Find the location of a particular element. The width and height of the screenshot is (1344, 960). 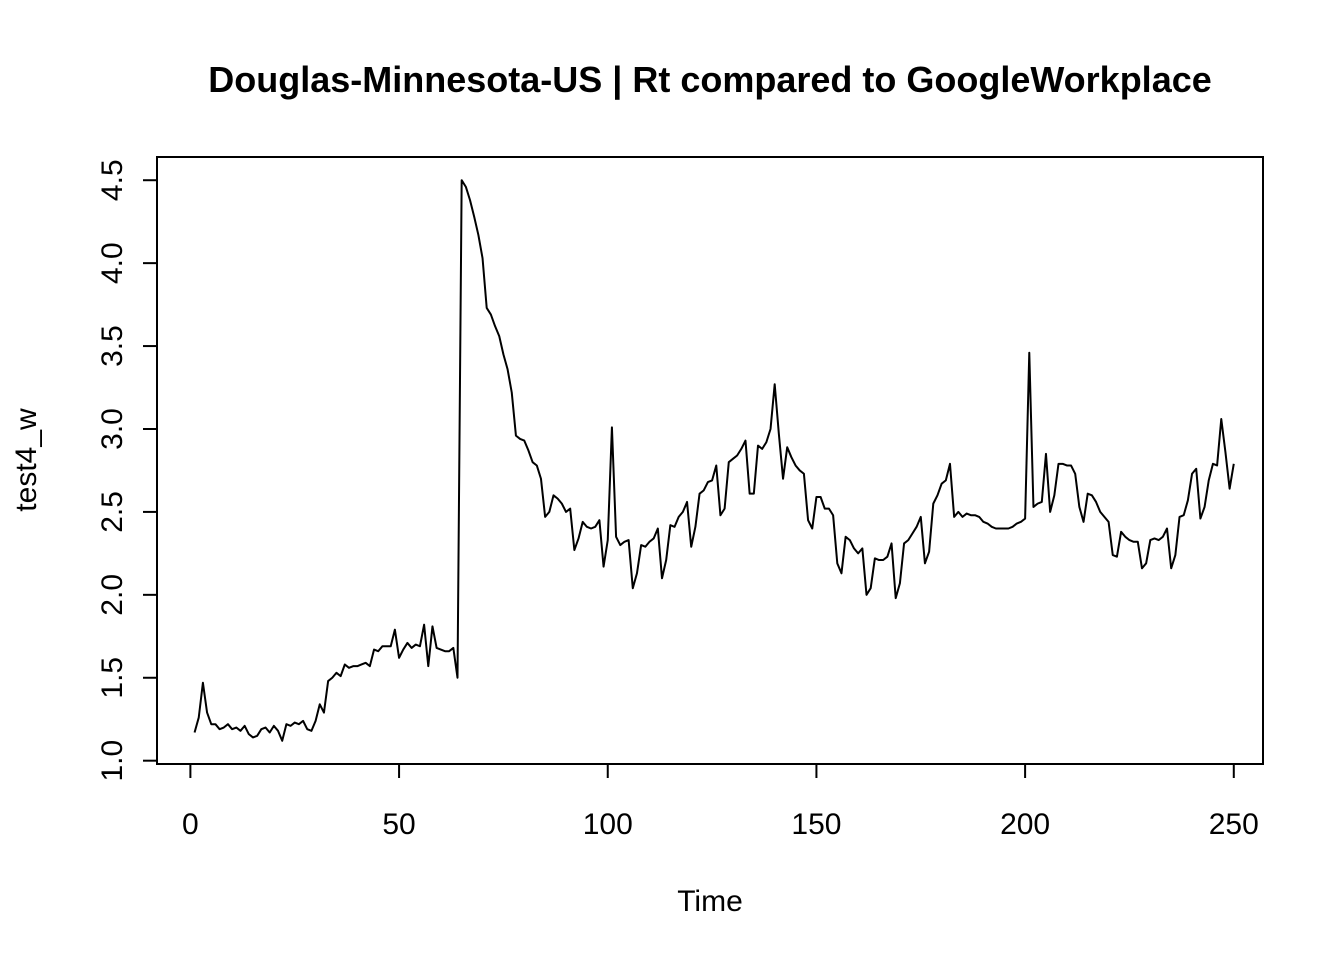

x-tick-label: 0 is located at coordinates (190, 824).